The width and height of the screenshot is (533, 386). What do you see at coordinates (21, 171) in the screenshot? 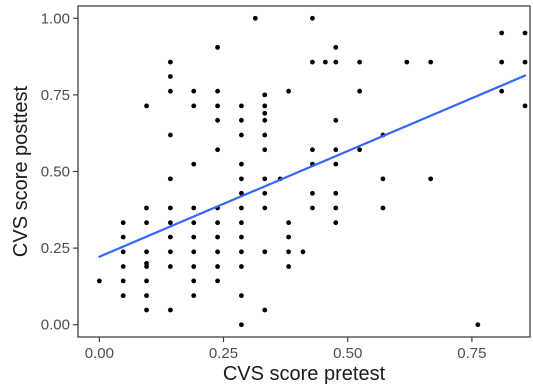
I see `y-axis-title: CVS score posttest` at bounding box center [21, 171].